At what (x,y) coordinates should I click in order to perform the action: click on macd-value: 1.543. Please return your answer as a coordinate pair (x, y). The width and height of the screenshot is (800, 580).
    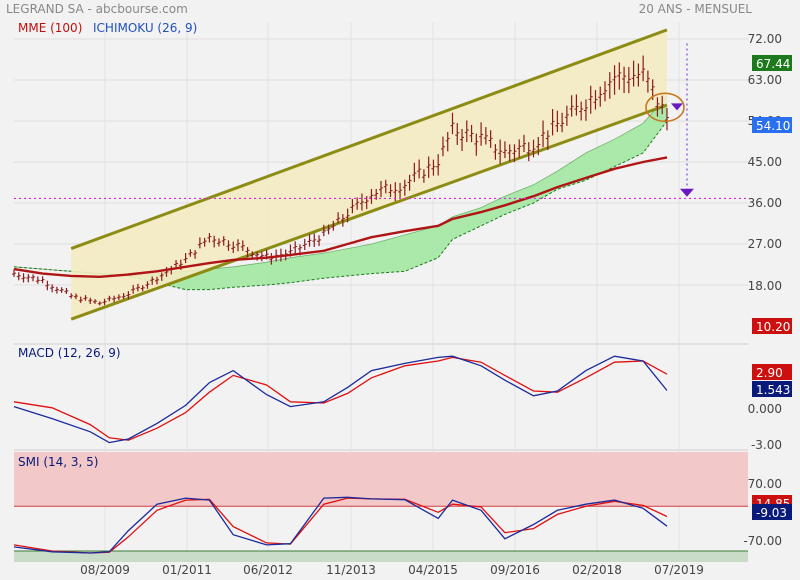
    Looking at the image, I should click on (773, 390).